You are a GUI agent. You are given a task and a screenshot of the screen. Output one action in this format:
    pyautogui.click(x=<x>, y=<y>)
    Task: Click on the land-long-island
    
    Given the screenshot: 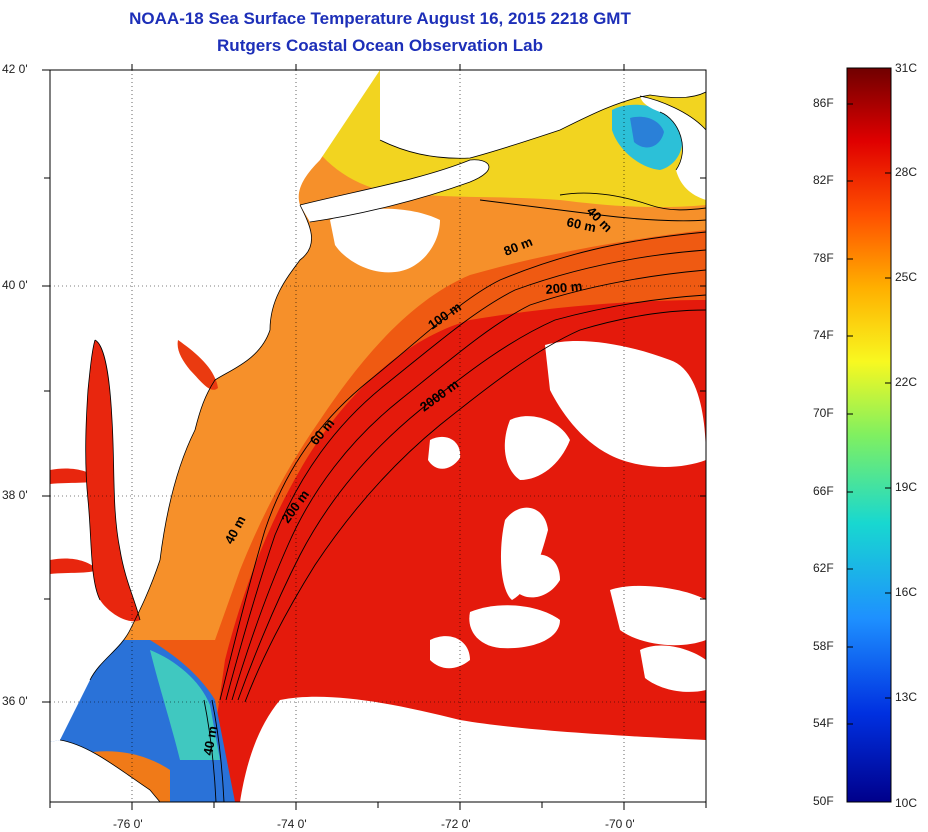 What is the action you would take?
    pyautogui.click(x=394, y=190)
    